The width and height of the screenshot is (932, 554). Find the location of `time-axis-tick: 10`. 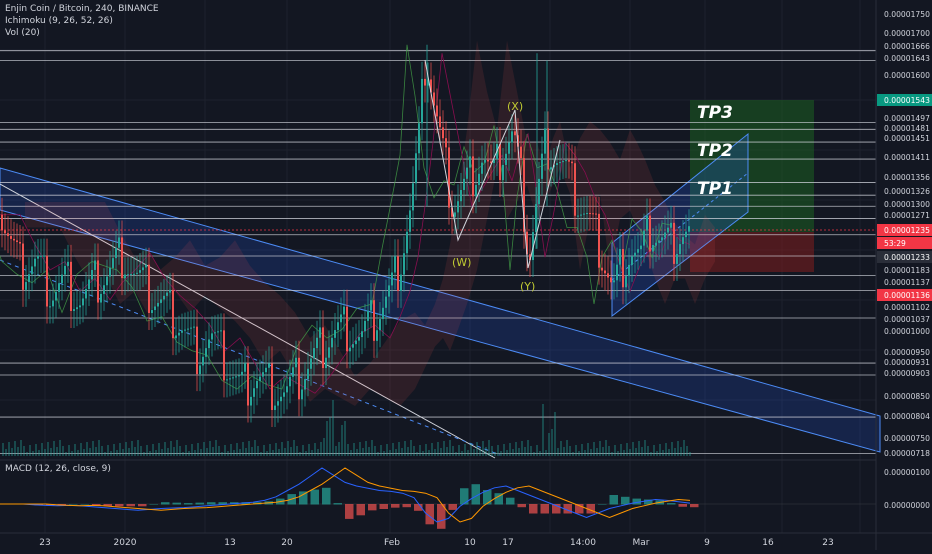

time-axis-tick: 10 is located at coordinates (470, 543).